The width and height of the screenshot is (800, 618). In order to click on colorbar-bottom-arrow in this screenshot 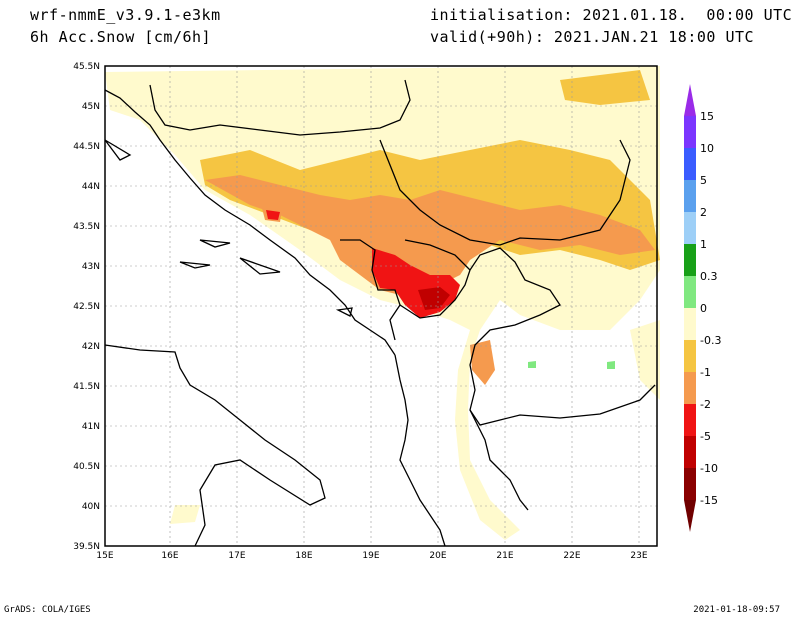, I will do `click(690, 516)`.